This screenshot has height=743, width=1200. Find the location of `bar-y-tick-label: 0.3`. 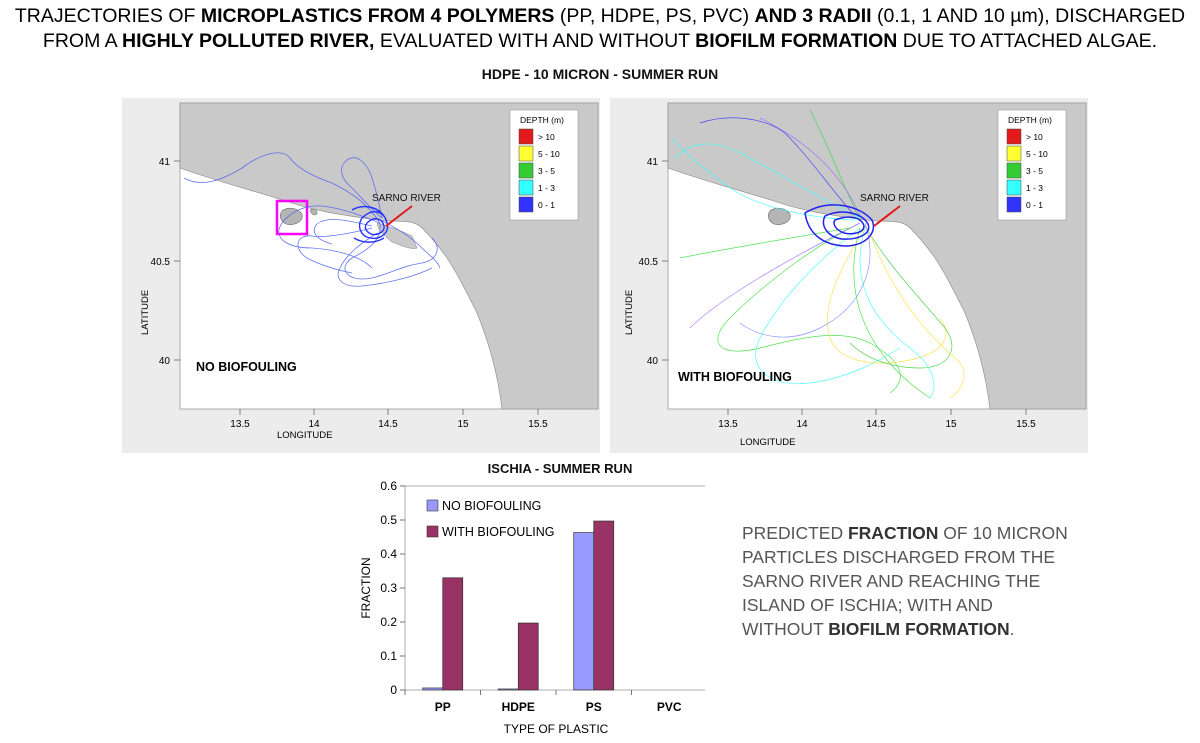

bar-y-tick-label: 0.3 is located at coordinates (388, 588).